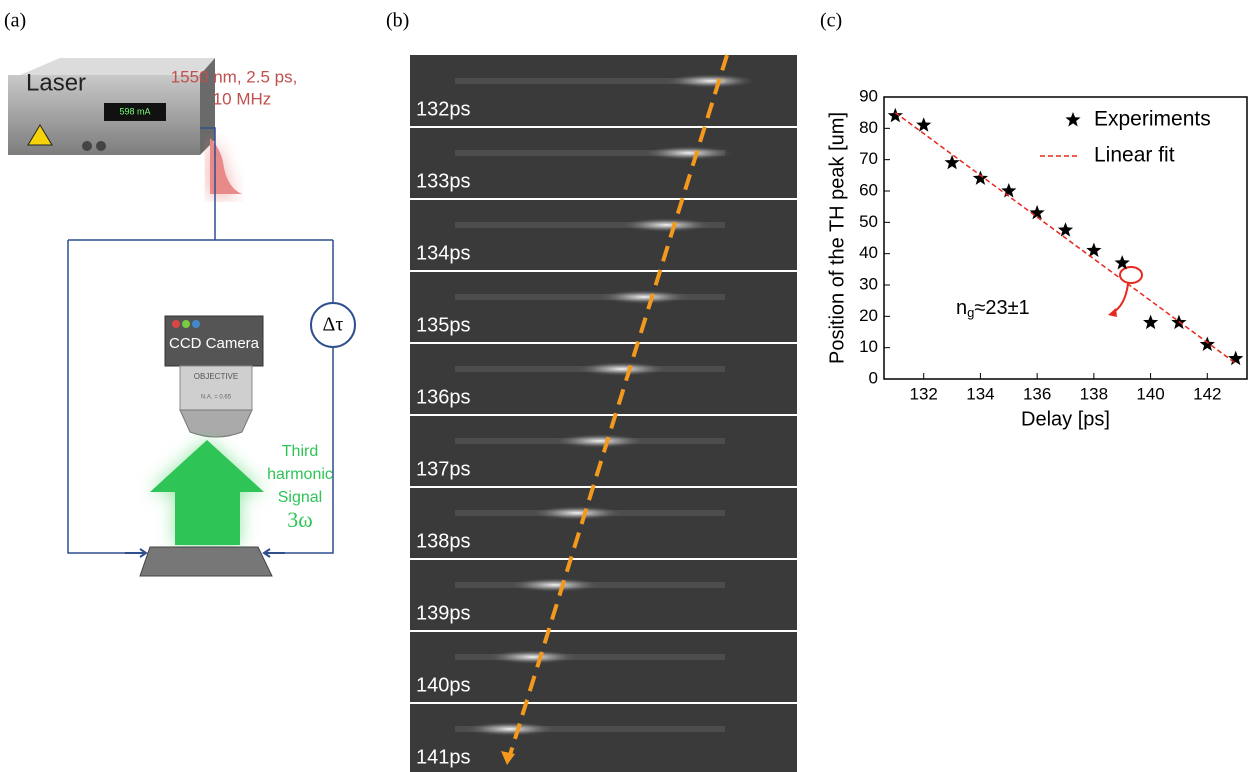 The height and width of the screenshot is (772, 1259). I want to click on fit-line, so click(1065, 238).